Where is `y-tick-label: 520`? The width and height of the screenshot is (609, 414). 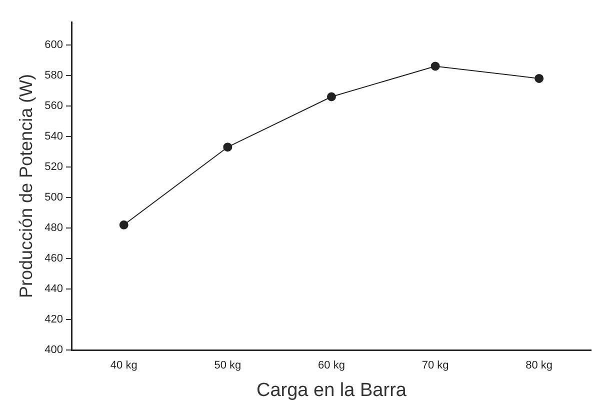 y-tick-label: 520 is located at coordinates (53, 166).